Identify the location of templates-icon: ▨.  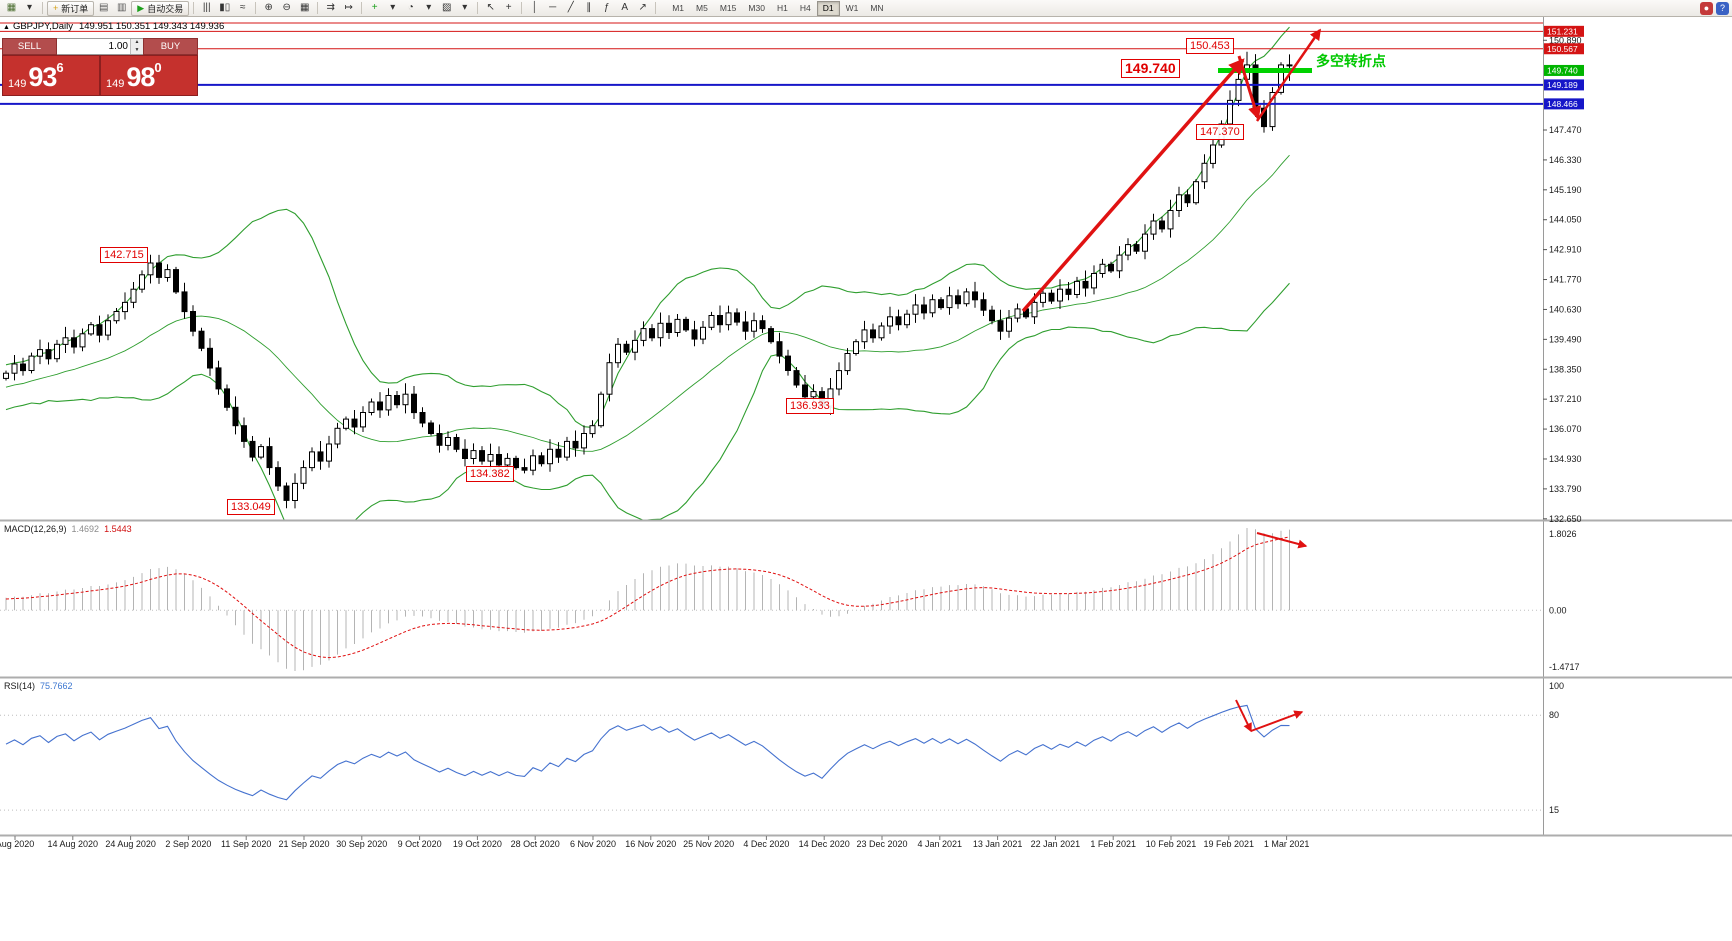
(446, 7).